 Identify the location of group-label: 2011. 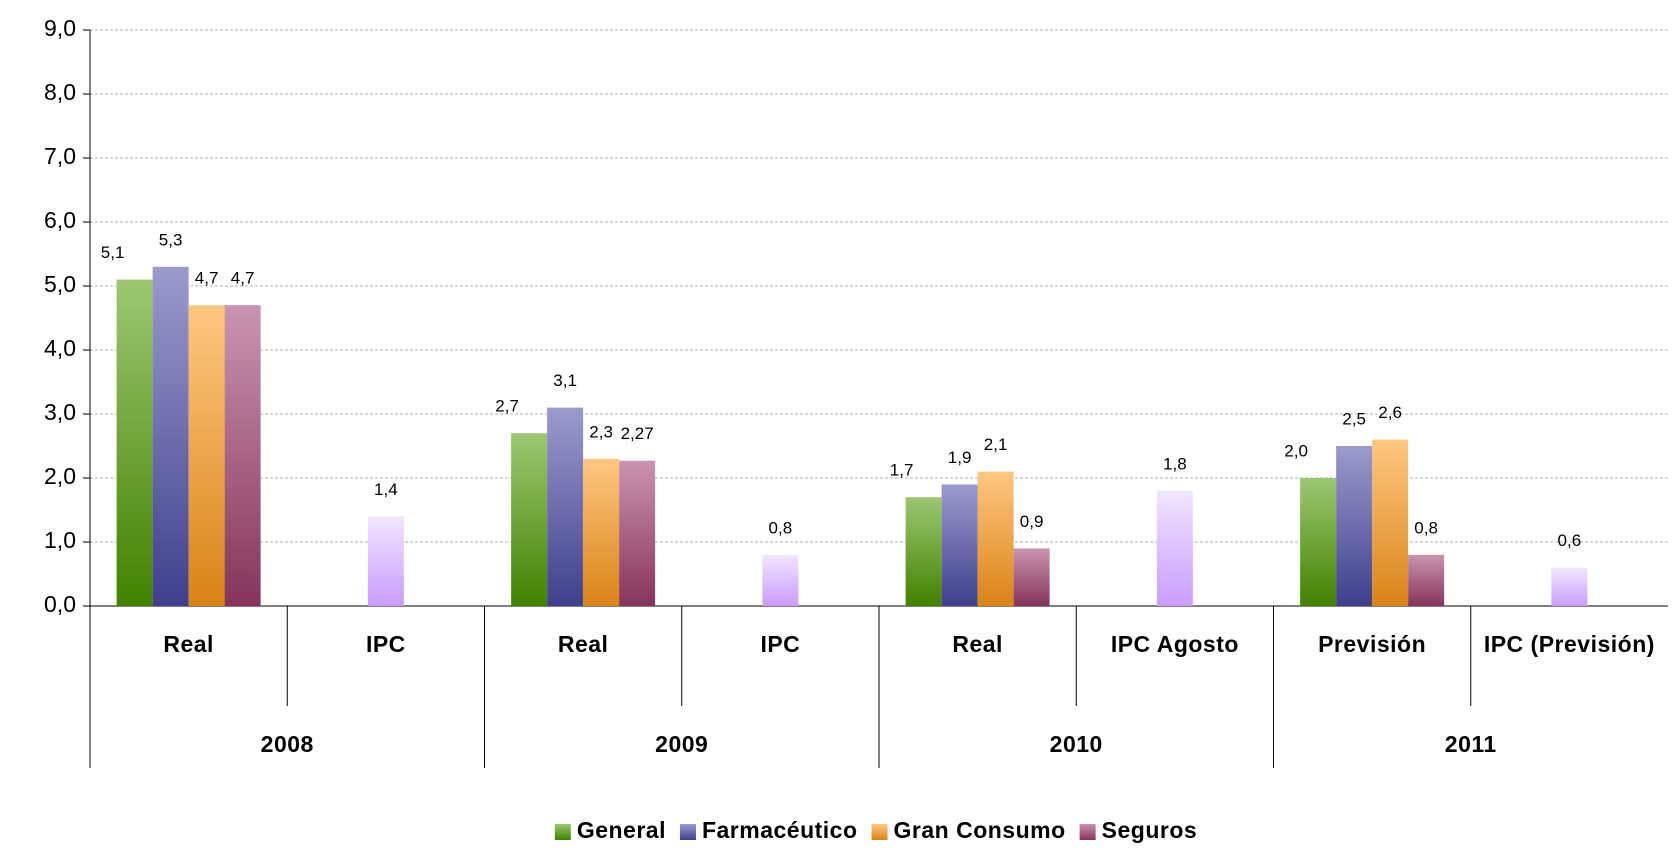
(1471, 744).